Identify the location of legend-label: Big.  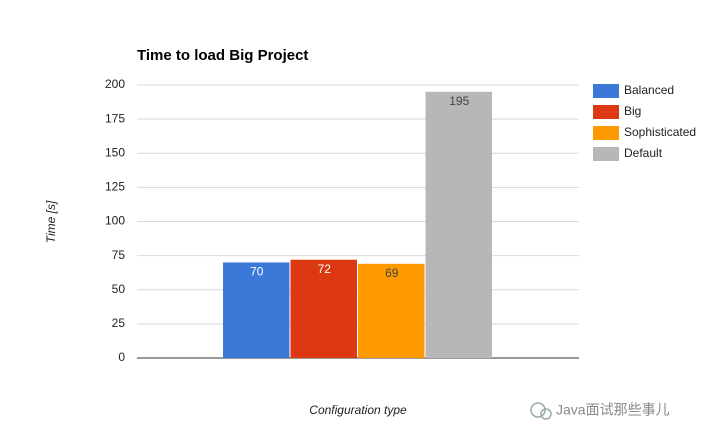
(632, 111).